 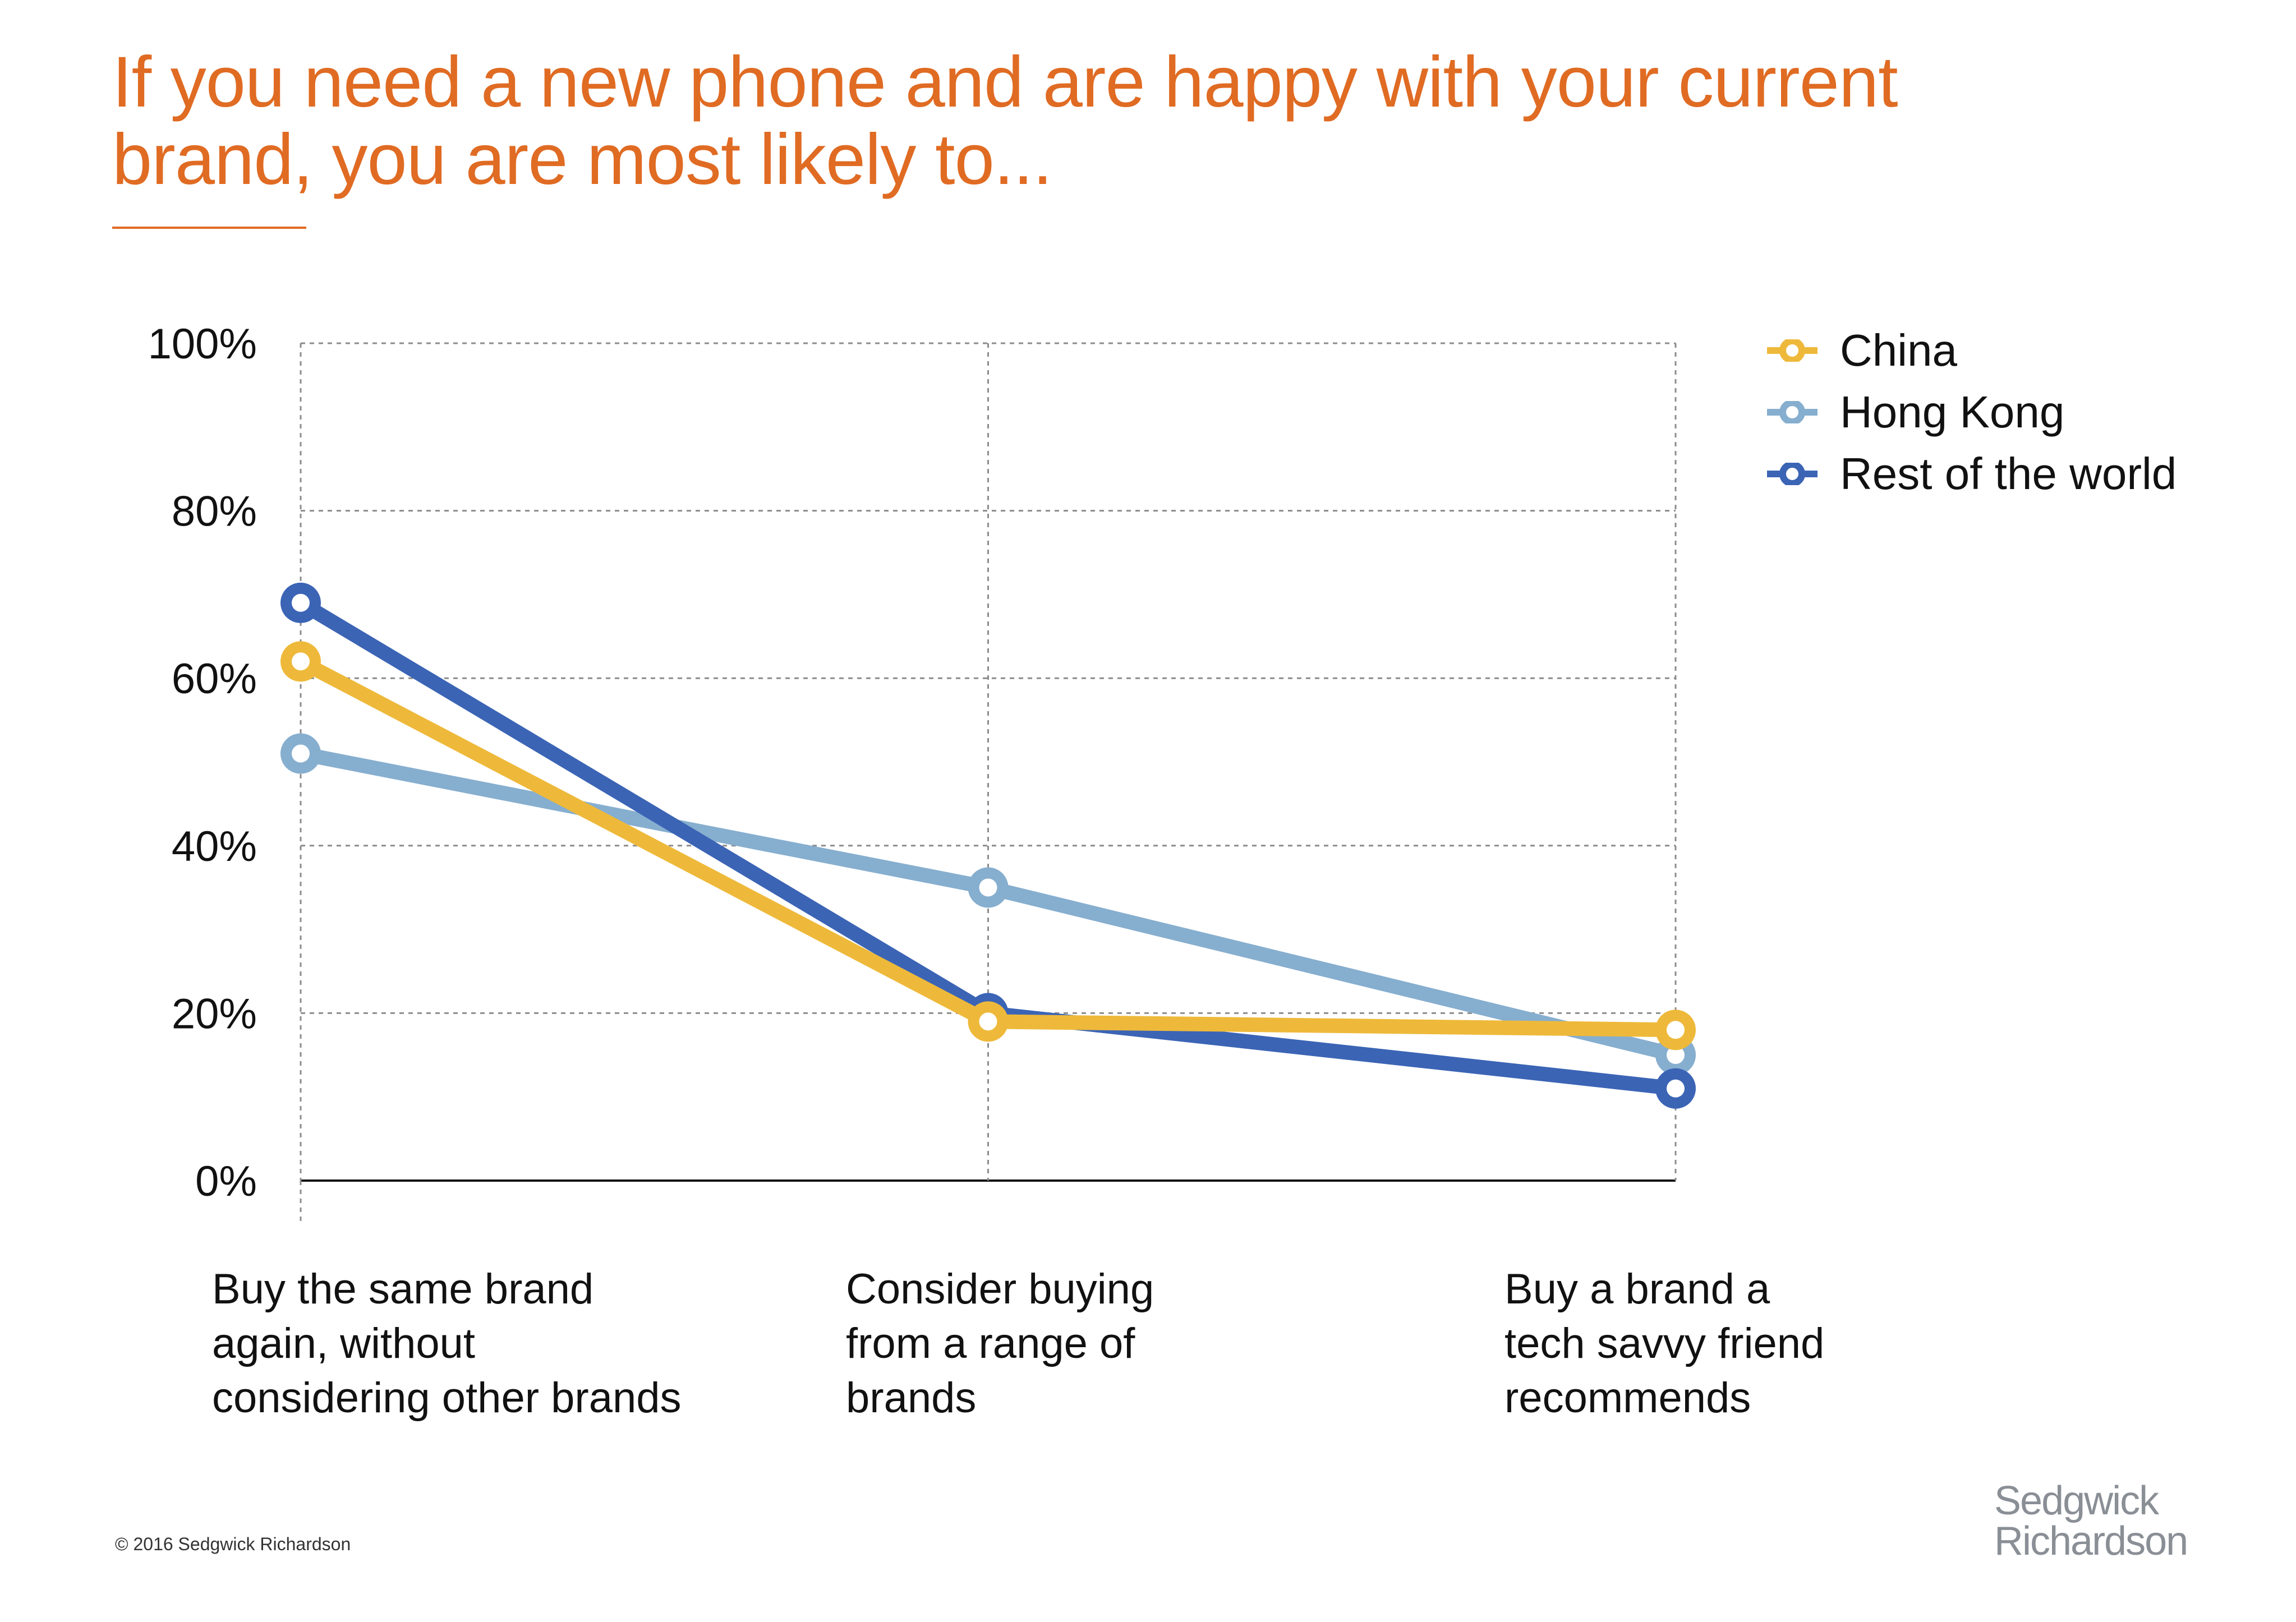 I want to click on legend-item-rest-of-the-world: Rest of the world, so click(x=1972, y=474).